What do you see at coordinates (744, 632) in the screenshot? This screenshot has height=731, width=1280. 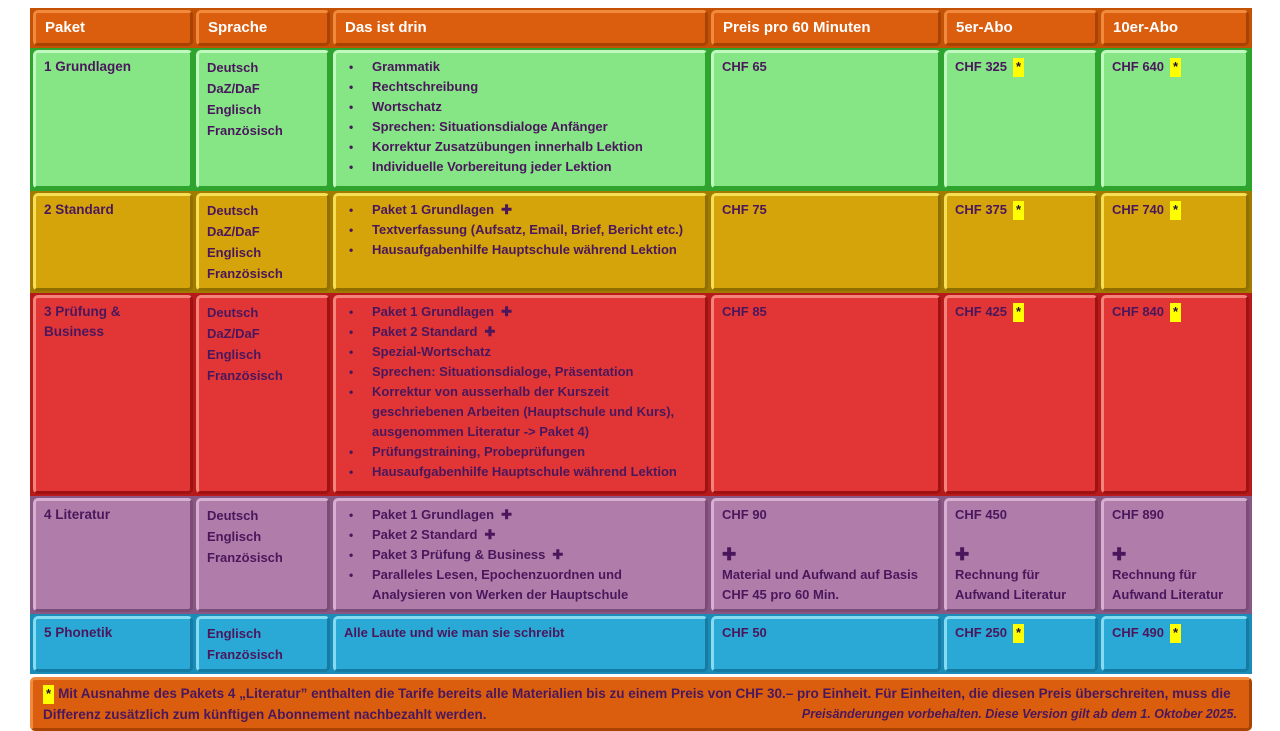 I see `price-text: CHF 50` at bounding box center [744, 632].